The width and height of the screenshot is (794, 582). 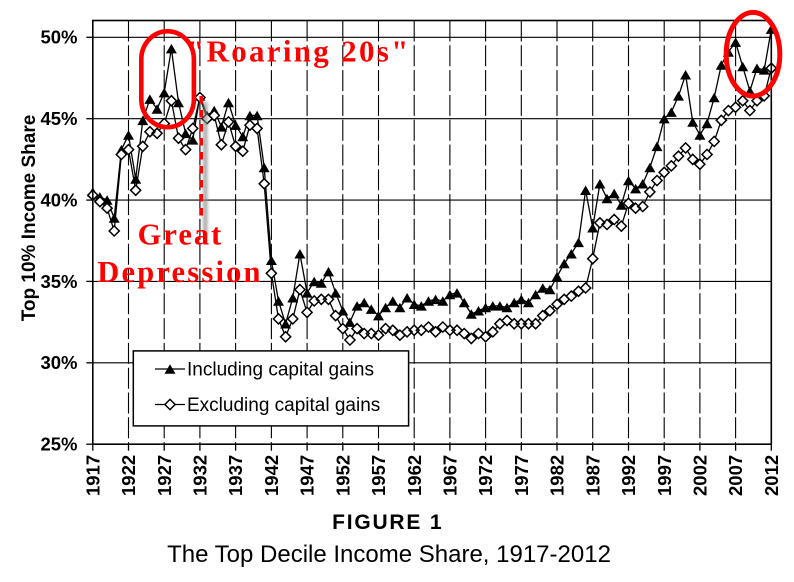 I want to click on svg-text: 1967, so click(x=450, y=475).